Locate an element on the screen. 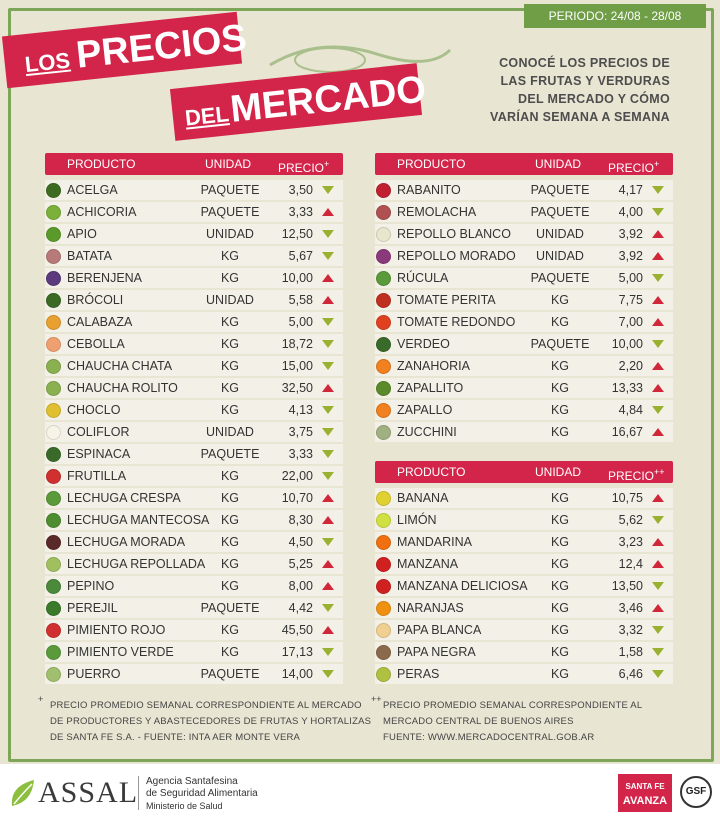  agency-line: Ministerio de Salud is located at coordinates (184, 806).